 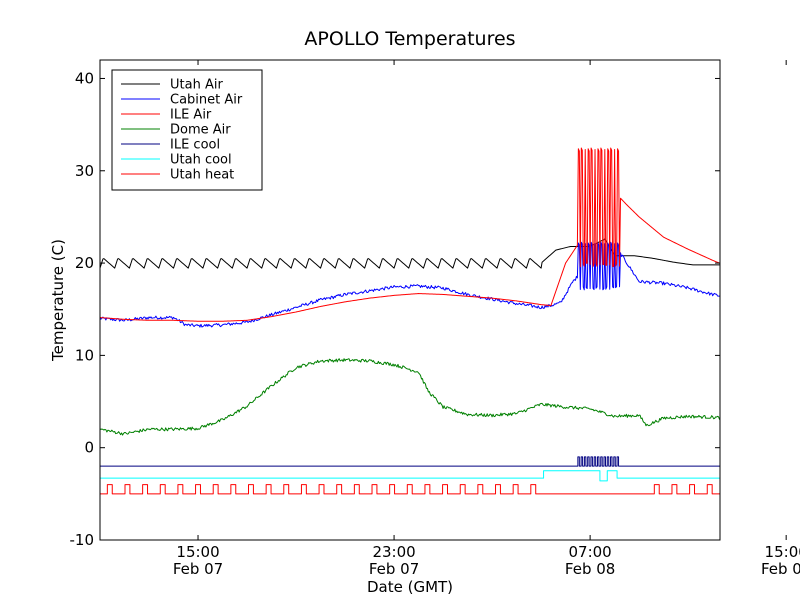 What do you see at coordinates (58, 300) in the screenshot?
I see `y-axis-label: Temperature (C)` at bounding box center [58, 300].